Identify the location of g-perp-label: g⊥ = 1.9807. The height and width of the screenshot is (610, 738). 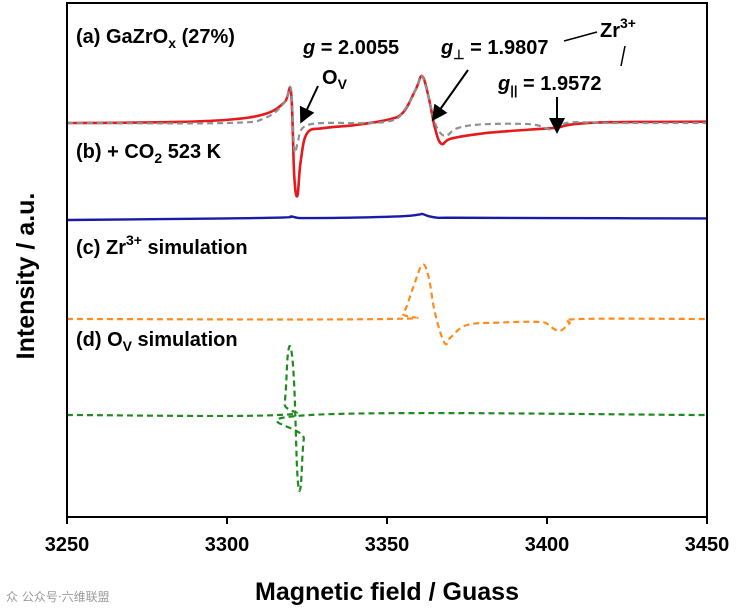
(494, 49).